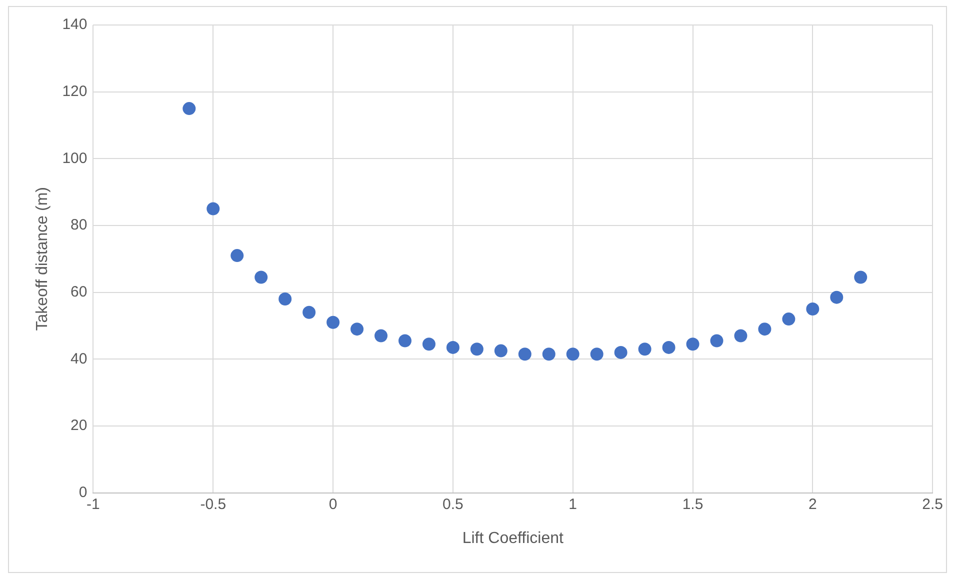  Describe the element at coordinates (213, 504) in the screenshot. I see `x-tick-label: -0.5` at that location.